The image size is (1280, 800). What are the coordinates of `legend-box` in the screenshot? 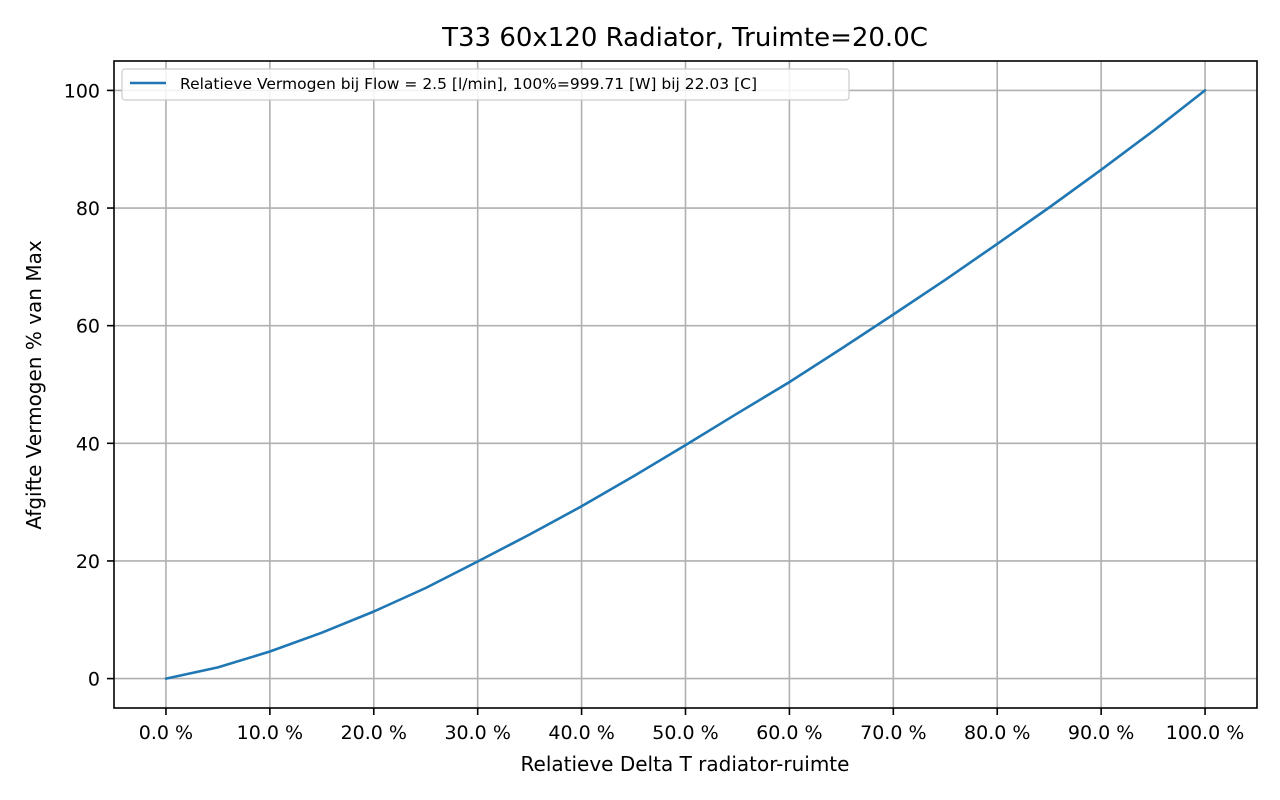 It's located at (485, 84).